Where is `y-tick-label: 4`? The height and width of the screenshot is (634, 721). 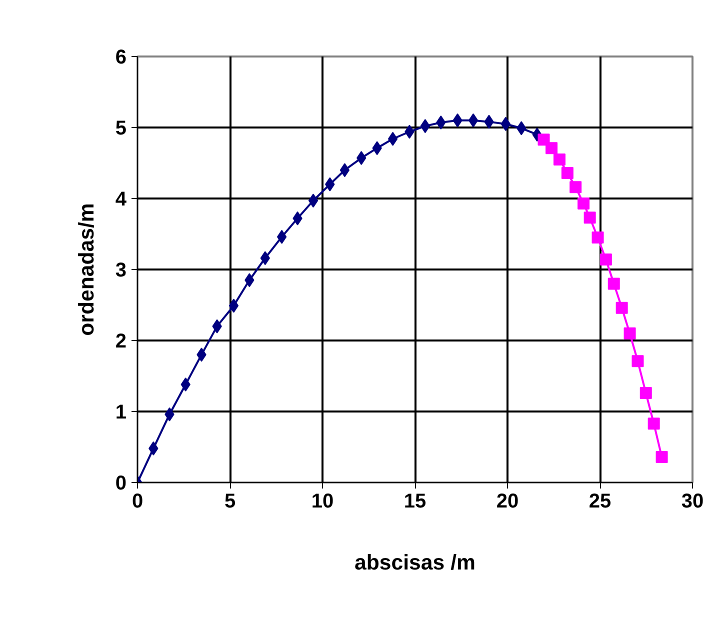
y-tick-label: 4 is located at coordinates (121, 199).